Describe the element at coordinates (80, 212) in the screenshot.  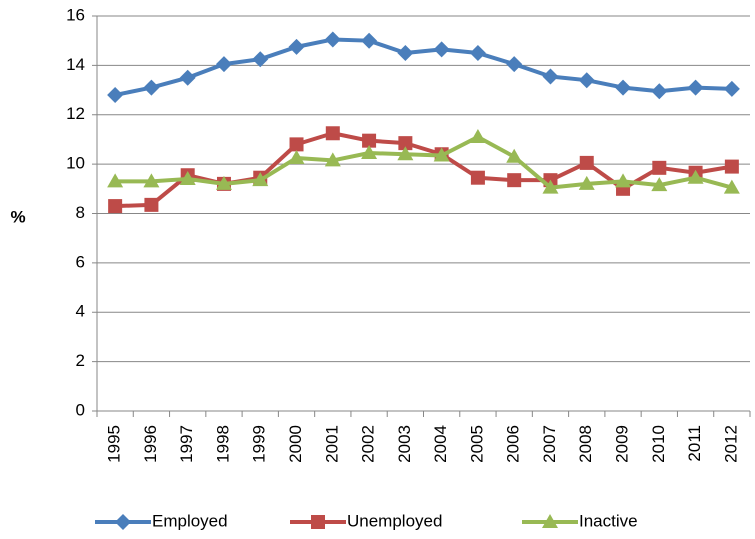
I see `y-tick-label: 8` at that location.